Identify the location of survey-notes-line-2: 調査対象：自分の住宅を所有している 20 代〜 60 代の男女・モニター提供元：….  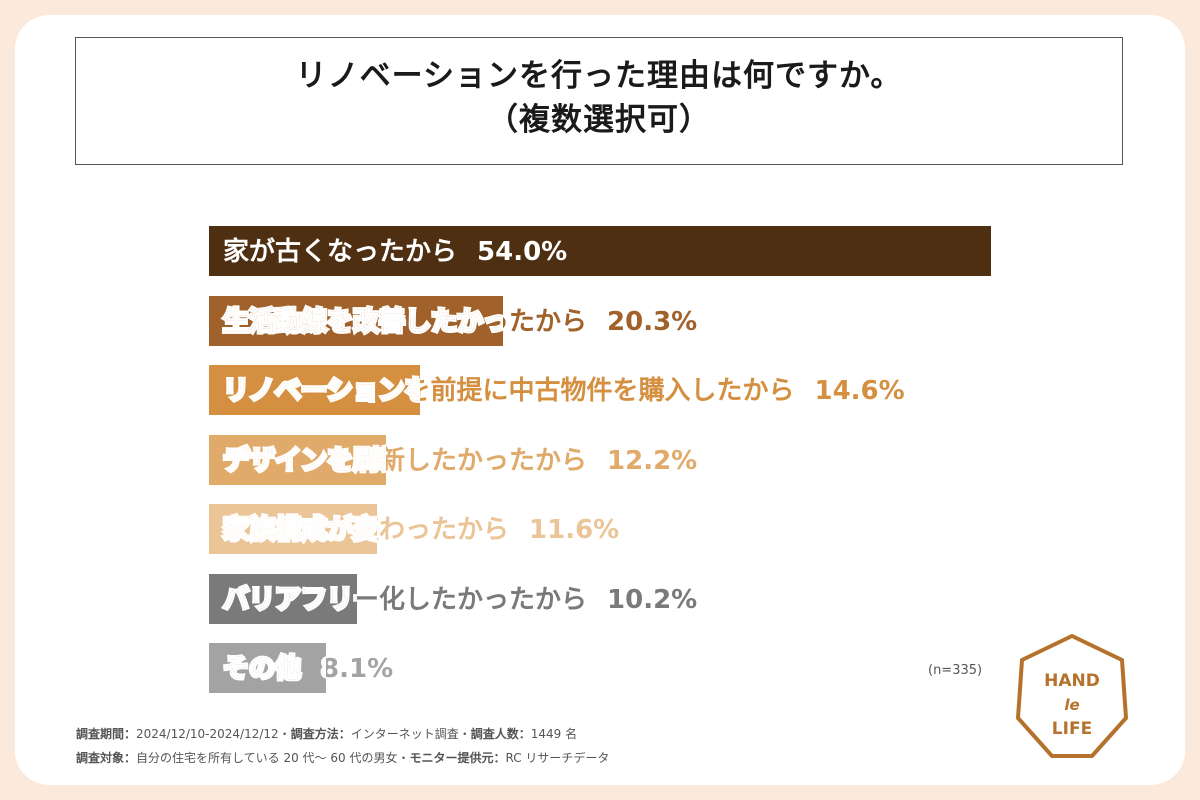
(343, 758).